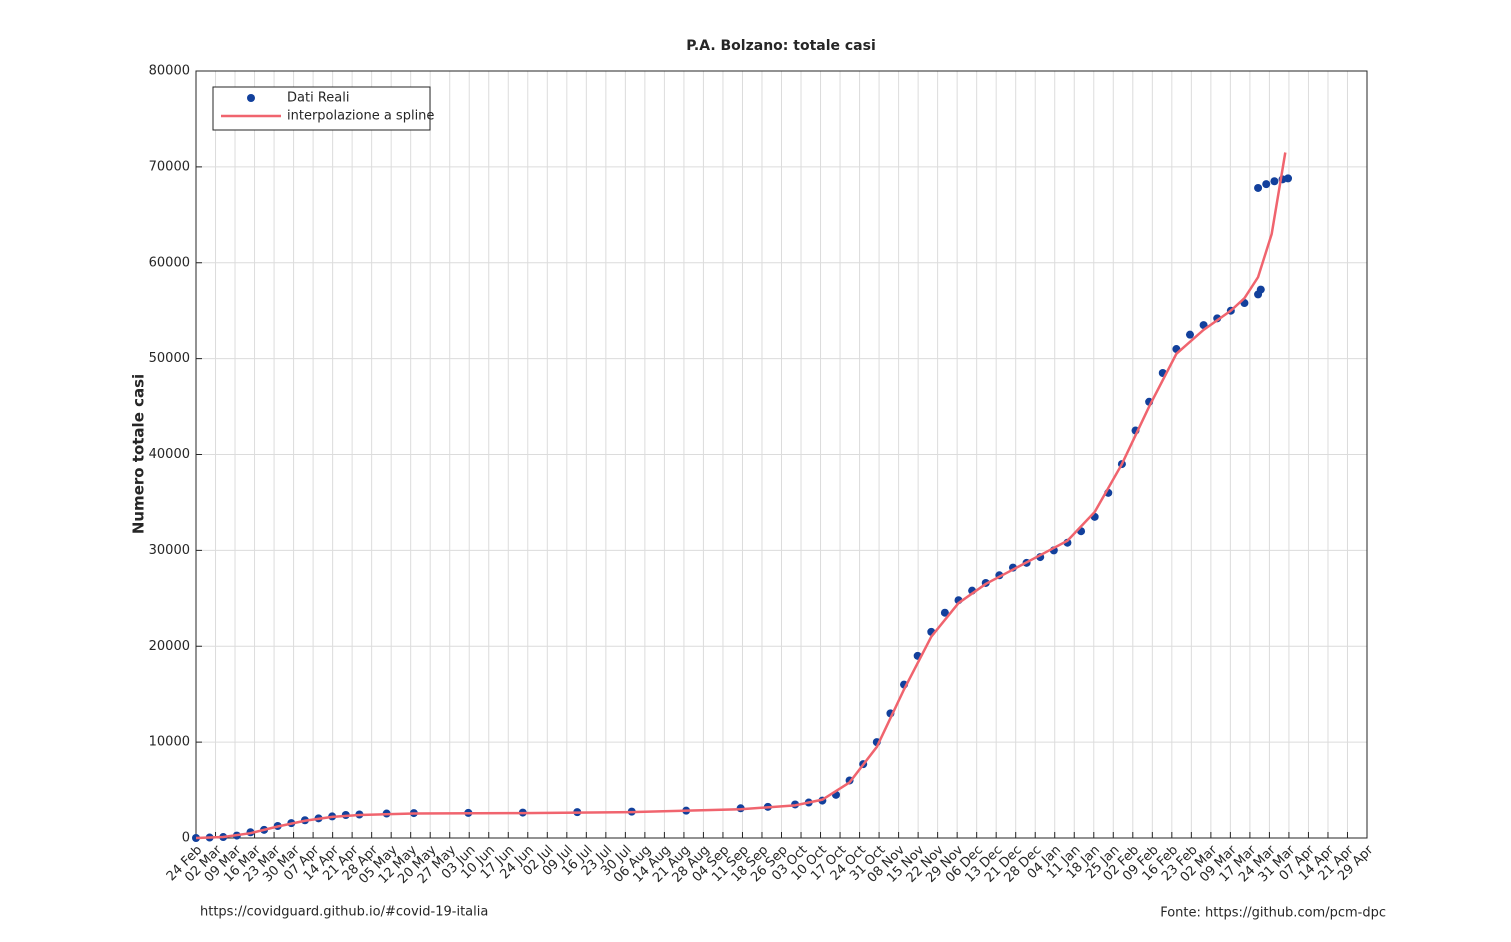  Describe the element at coordinates (169, 358) in the screenshot. I see `y-tick-label: 50000` at that location.